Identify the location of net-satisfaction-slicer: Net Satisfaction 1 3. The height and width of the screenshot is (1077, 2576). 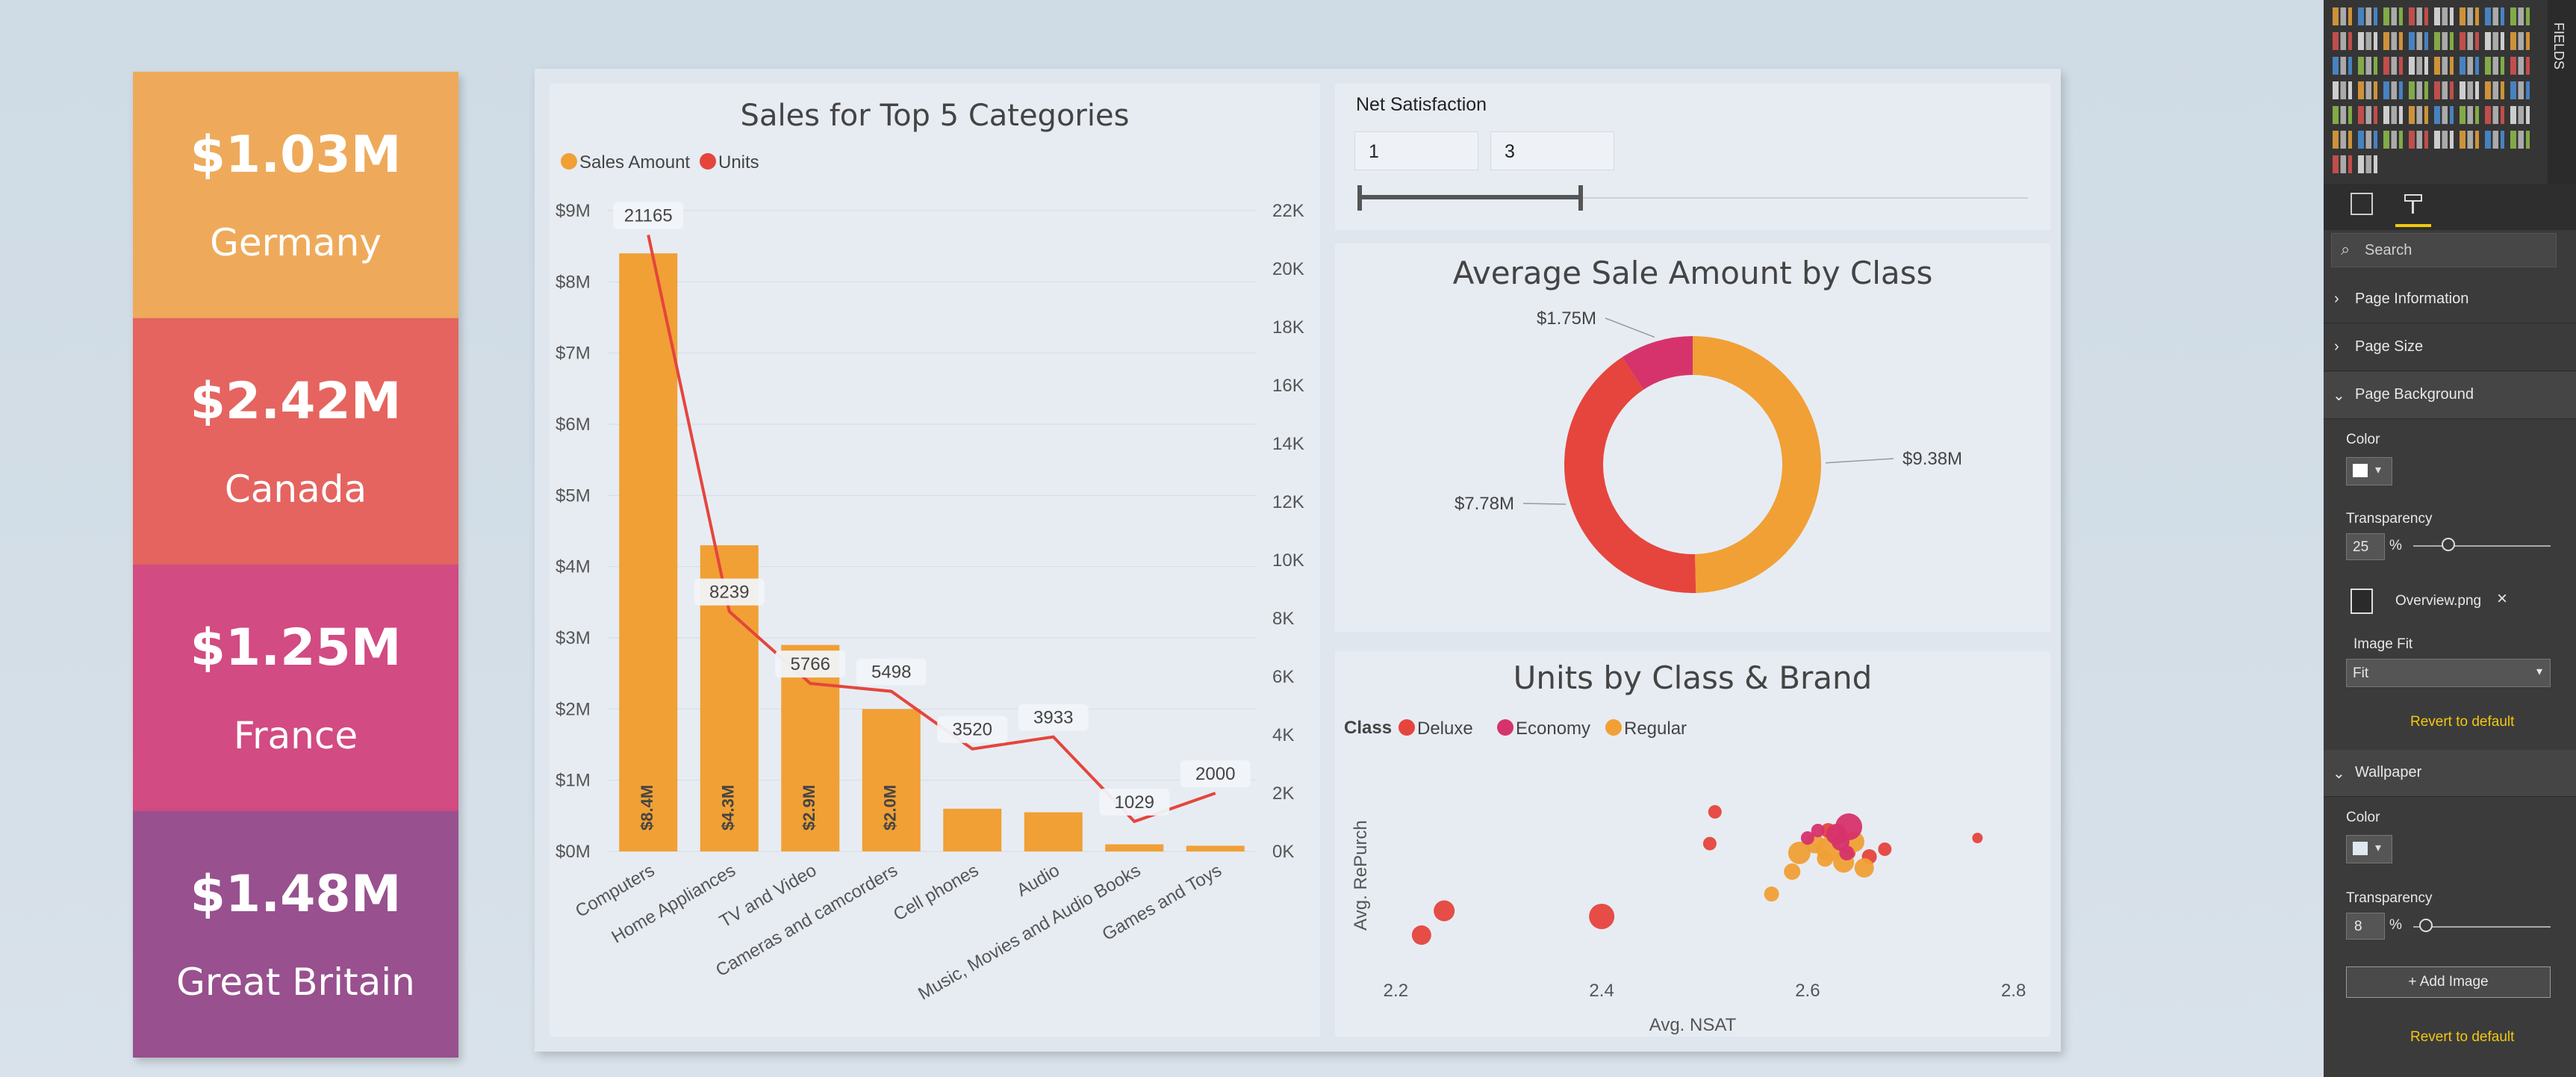
(1692, 157).